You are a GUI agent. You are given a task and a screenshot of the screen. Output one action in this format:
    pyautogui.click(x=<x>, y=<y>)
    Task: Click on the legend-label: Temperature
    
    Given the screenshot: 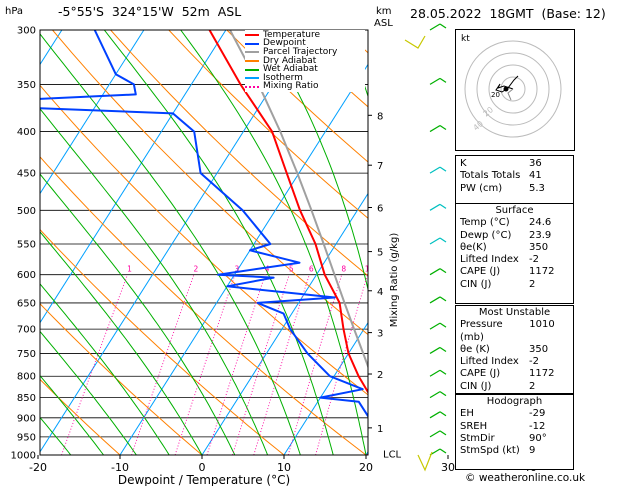 What is the action you would take?
    pyautogui.click(x=292, y=34)
    